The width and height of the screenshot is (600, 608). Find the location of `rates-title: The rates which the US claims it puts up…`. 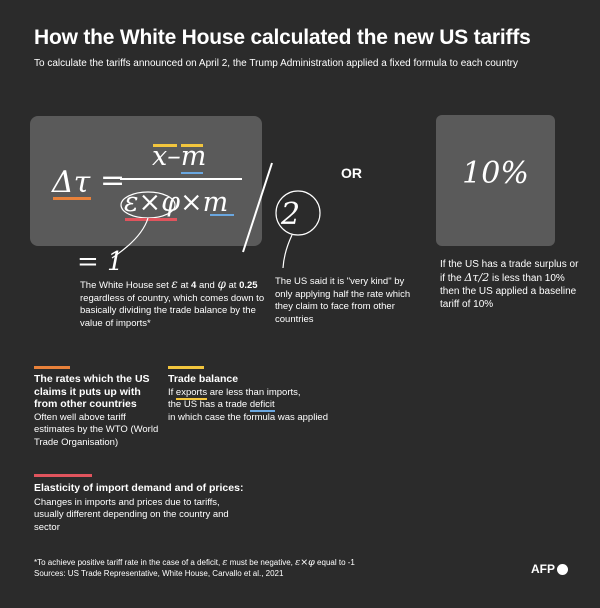

rates-title: The rates which the US claims it puts up… is located at coordinates (92, 391).